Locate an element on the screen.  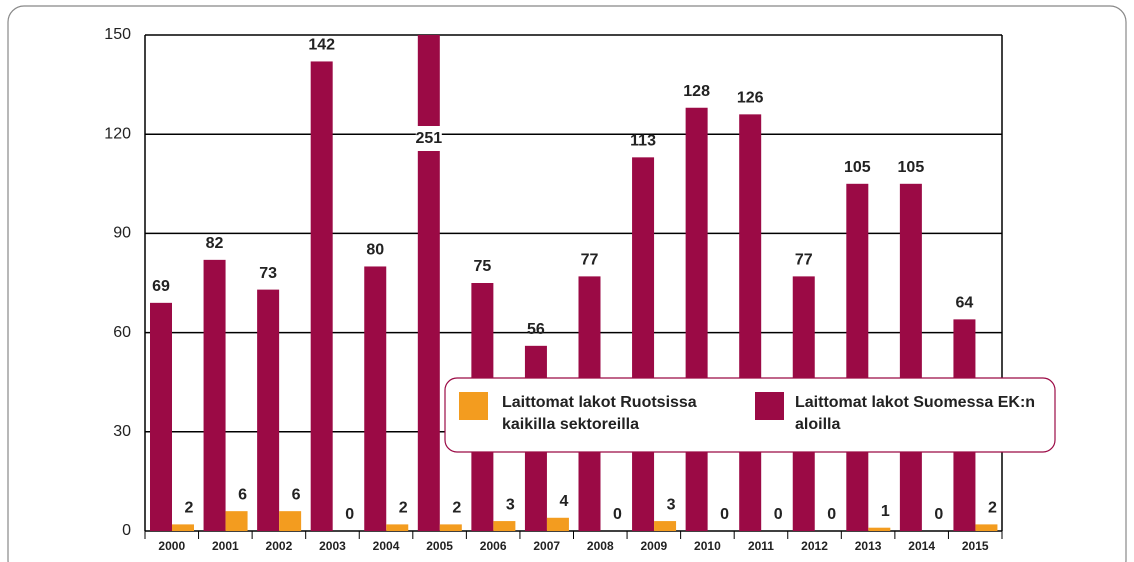
x-tick-label: 2015 is located at coordinates (975, 546).